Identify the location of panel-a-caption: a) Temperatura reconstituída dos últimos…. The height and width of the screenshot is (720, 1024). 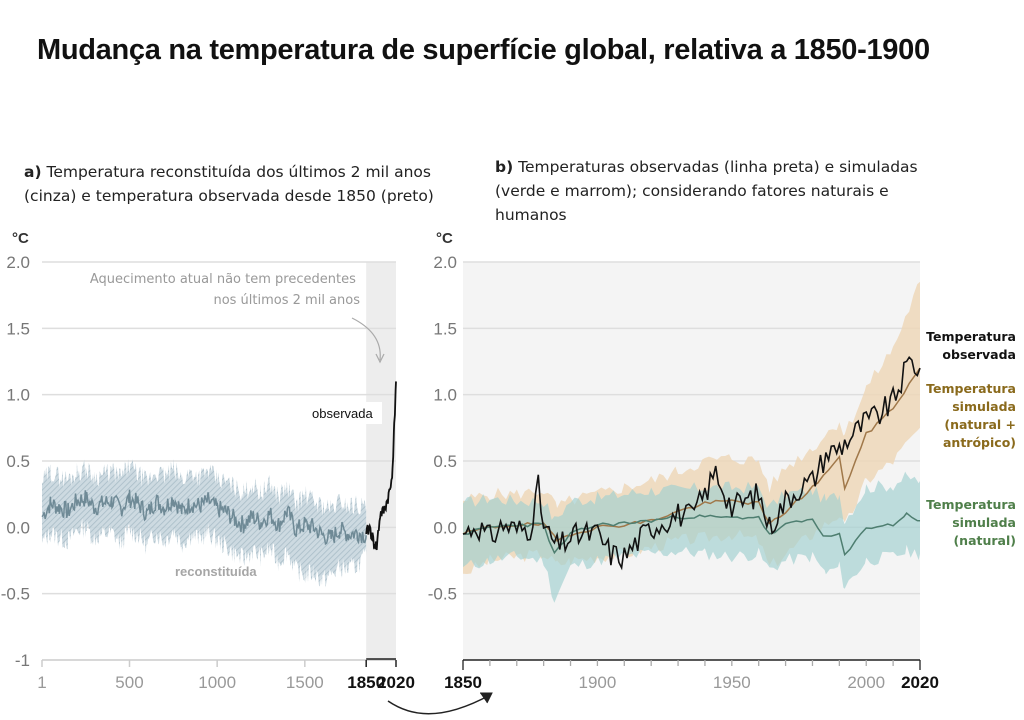
(244, 184).